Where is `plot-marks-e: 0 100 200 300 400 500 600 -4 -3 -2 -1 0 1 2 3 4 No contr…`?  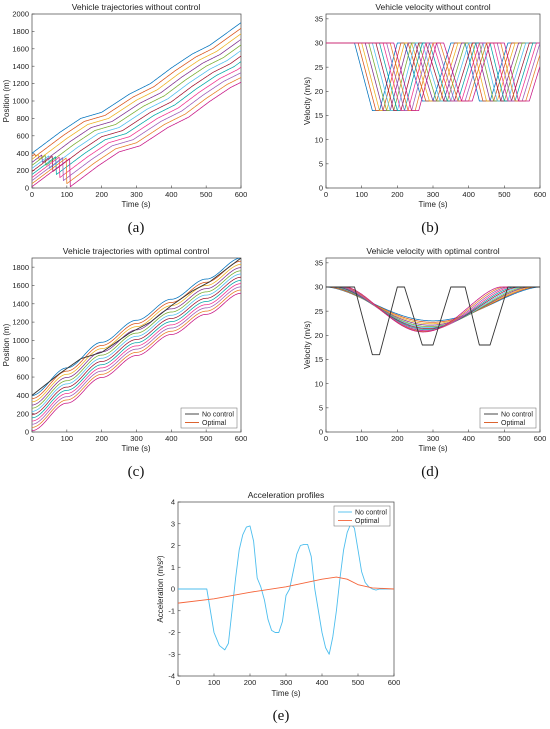
plot-marks-e: 0 100 200 300 400 500 600 -4 -3 -2 -1 0 1 2 3 4 No contr… is located at coordinates (284, 592).